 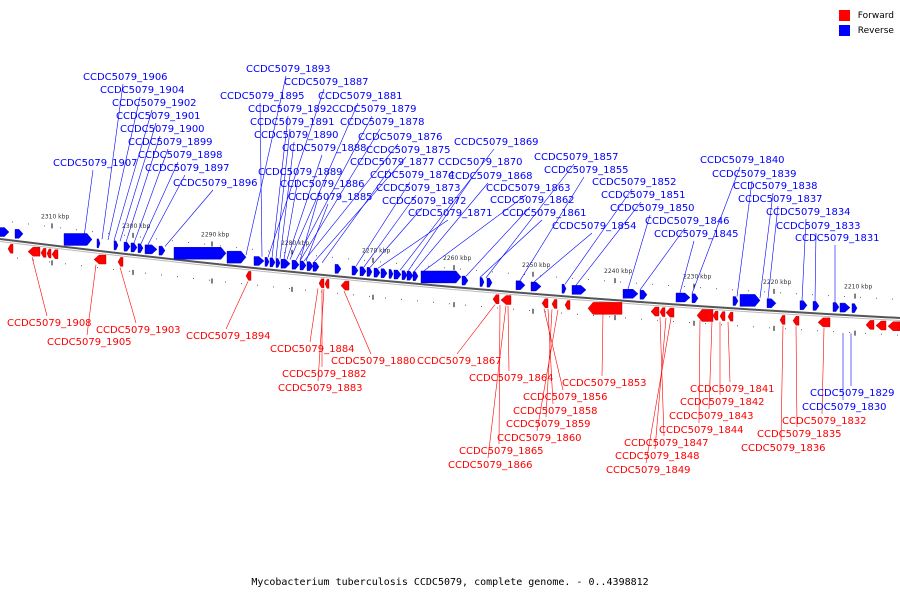 What do you see at coordinates (532, 200) in the screenshot?
I see `reverse-gene-label: CCDC5079_1862` at bounding box center [532, 200].